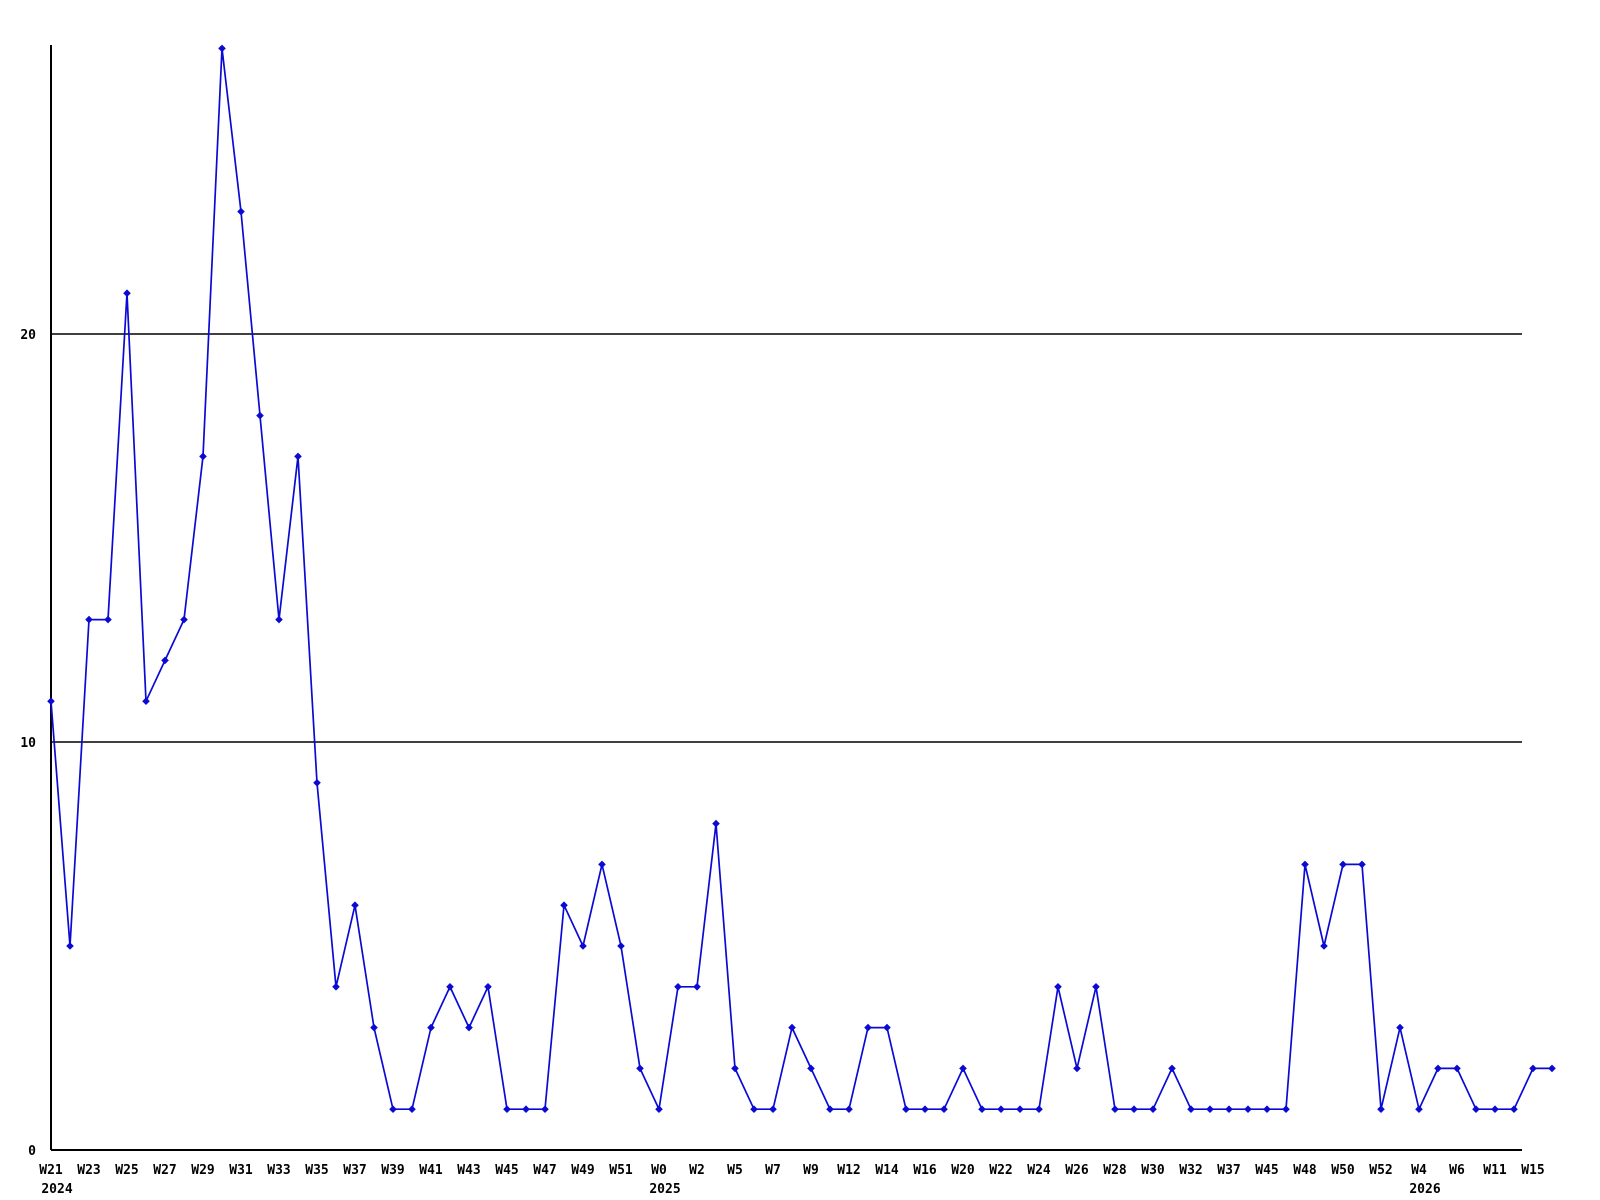 The image size is (1600, 1200). I want to click on x-tick-label: W30, so click(1153, 1170).